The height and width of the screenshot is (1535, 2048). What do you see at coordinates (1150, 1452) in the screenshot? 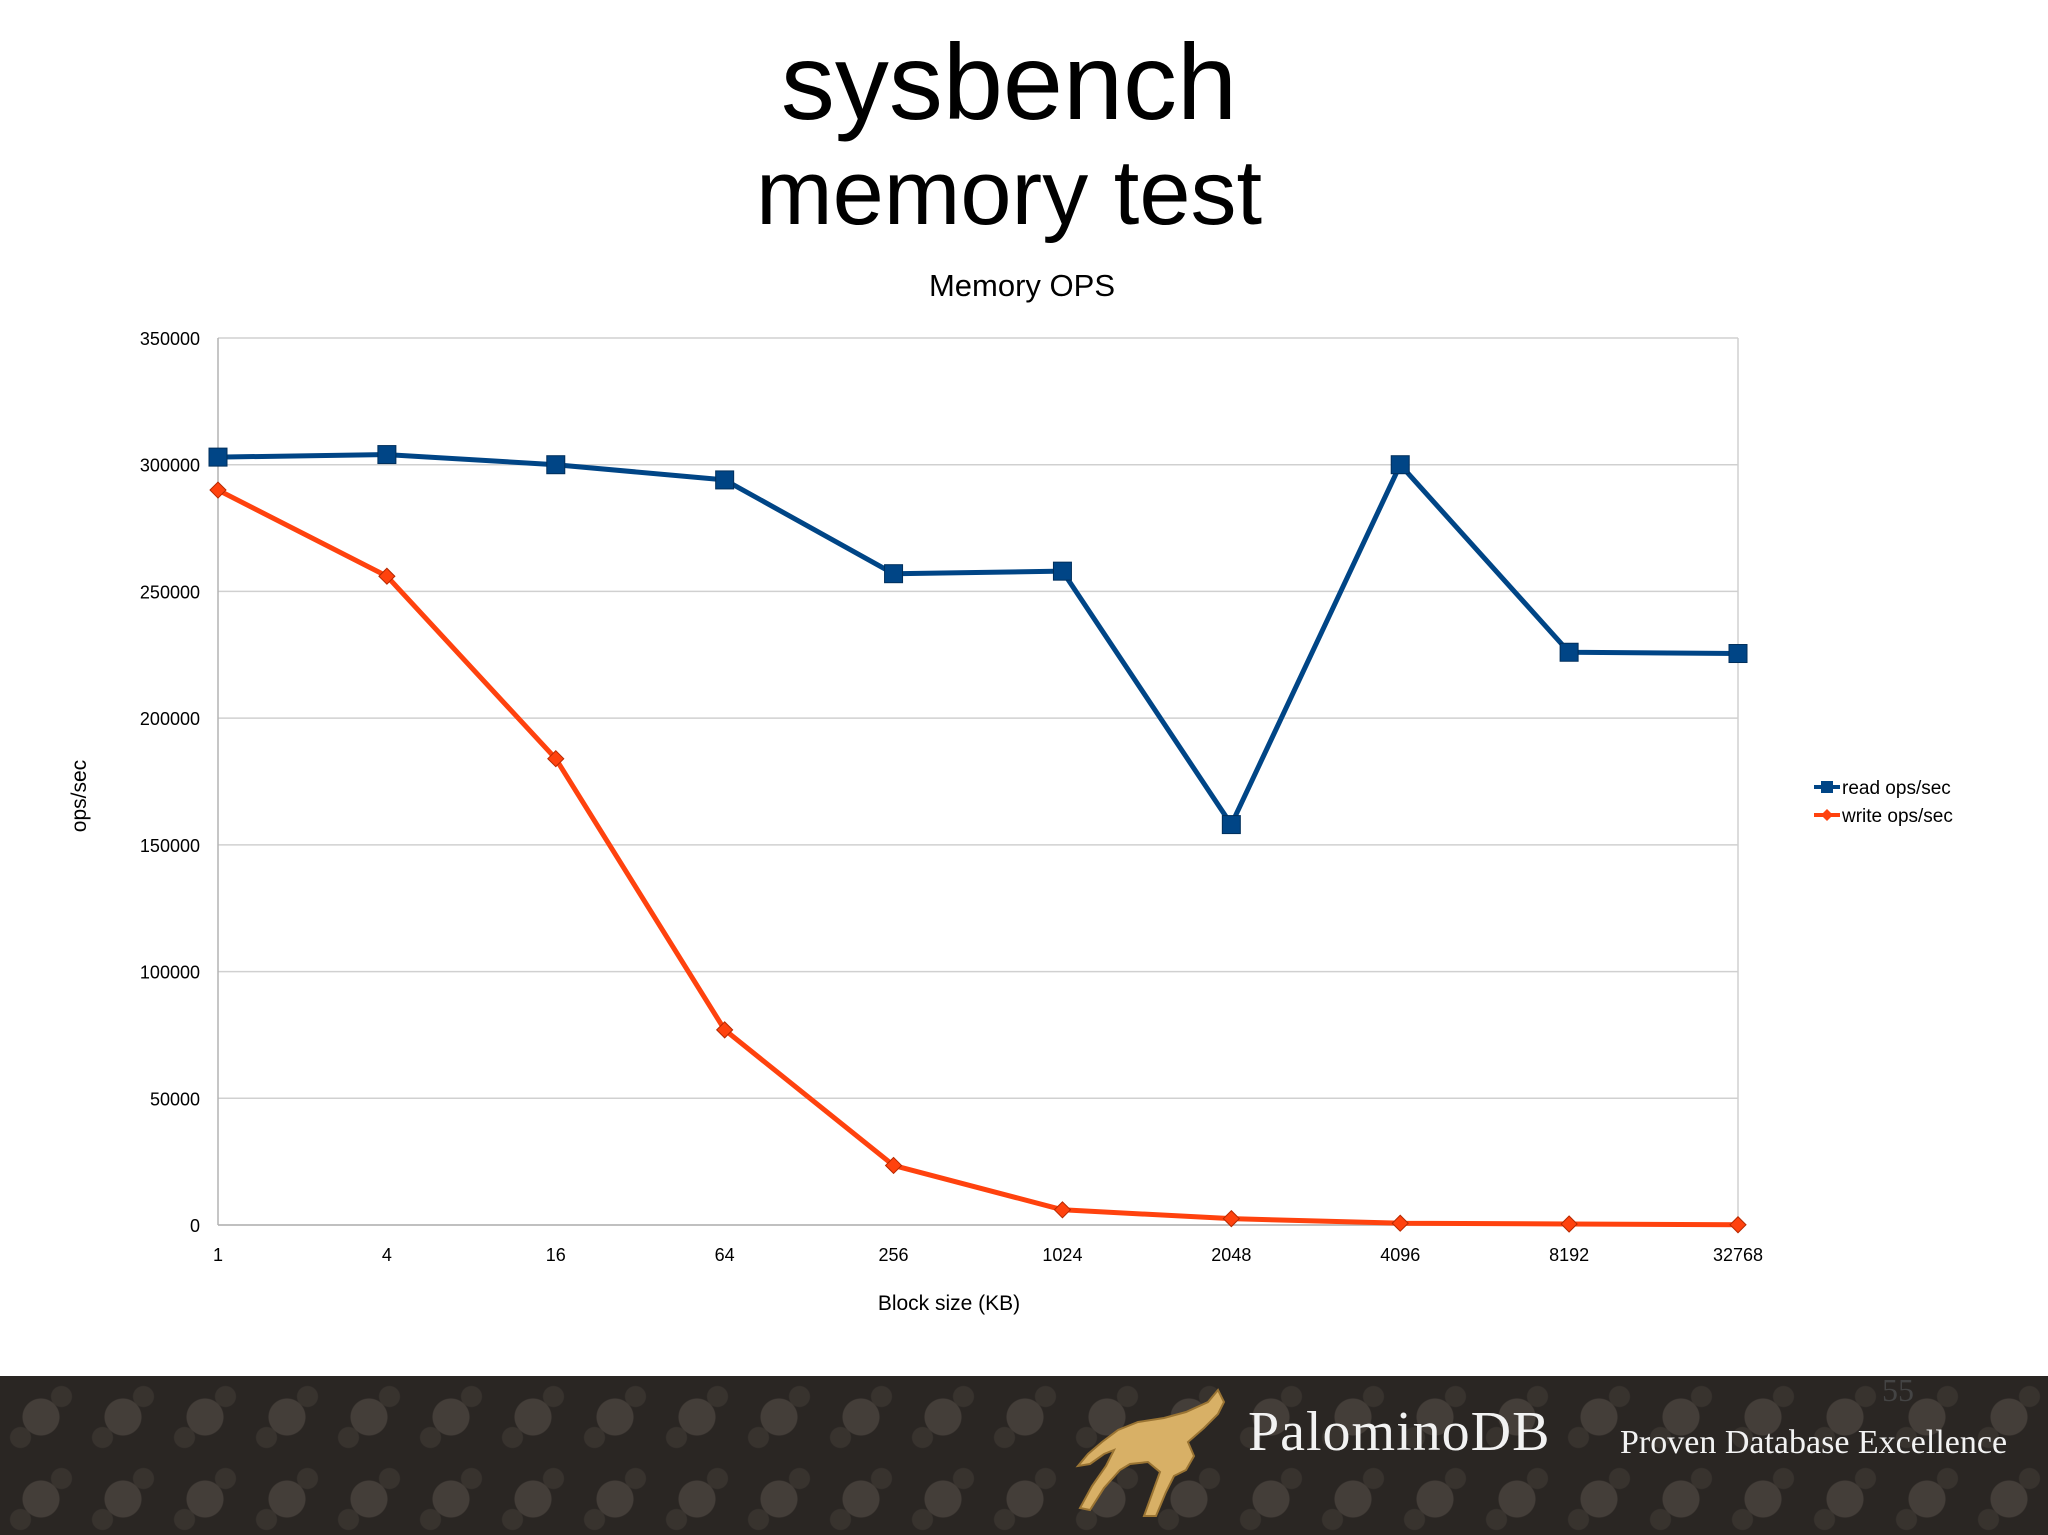
I see `horse-logo-icon` at bounding box center [1150, 1452].